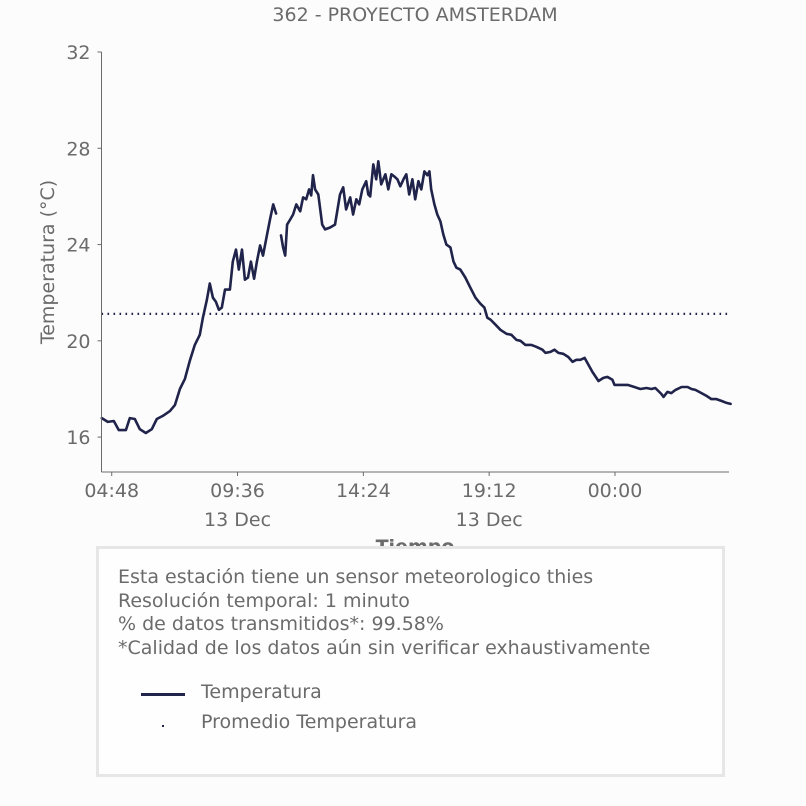  Describe the element at coordinates (78, 342) in the screenshot. I see `y-tick-label: 20` at that location.